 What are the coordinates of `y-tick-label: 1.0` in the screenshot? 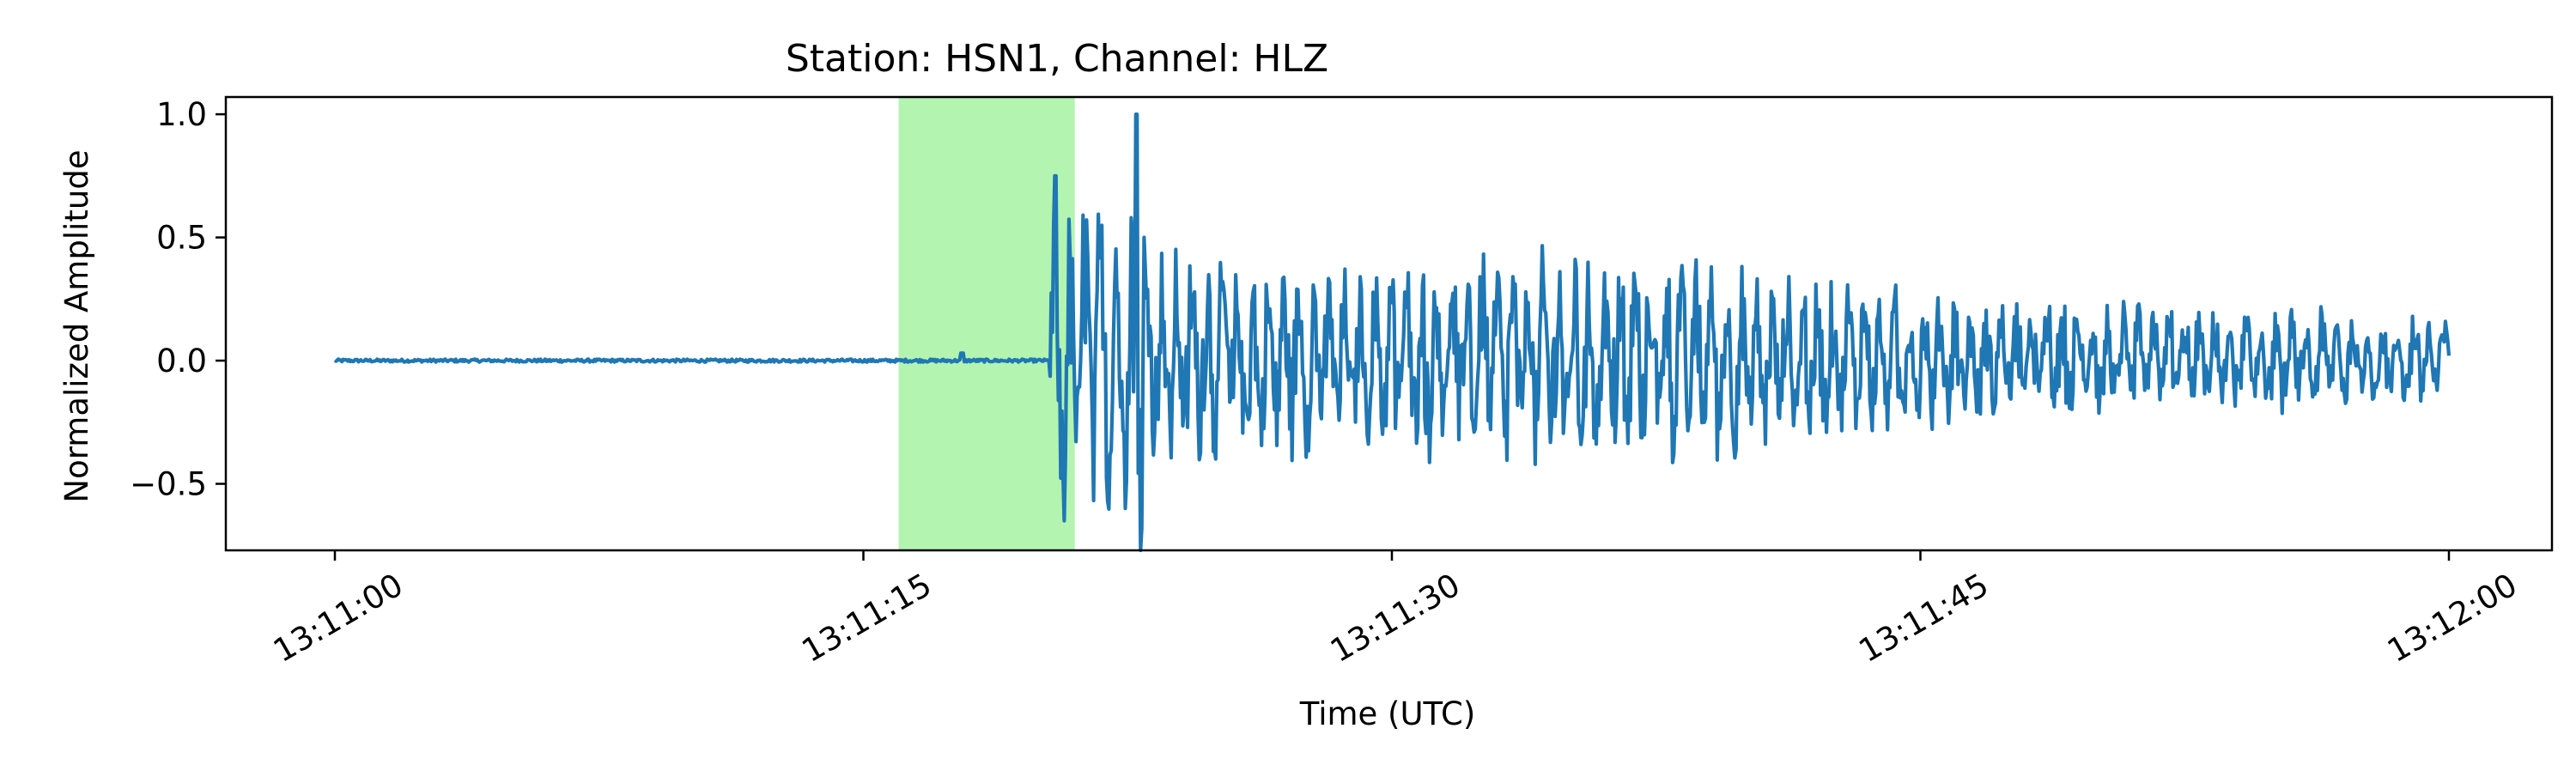 It's located at (181, 114).